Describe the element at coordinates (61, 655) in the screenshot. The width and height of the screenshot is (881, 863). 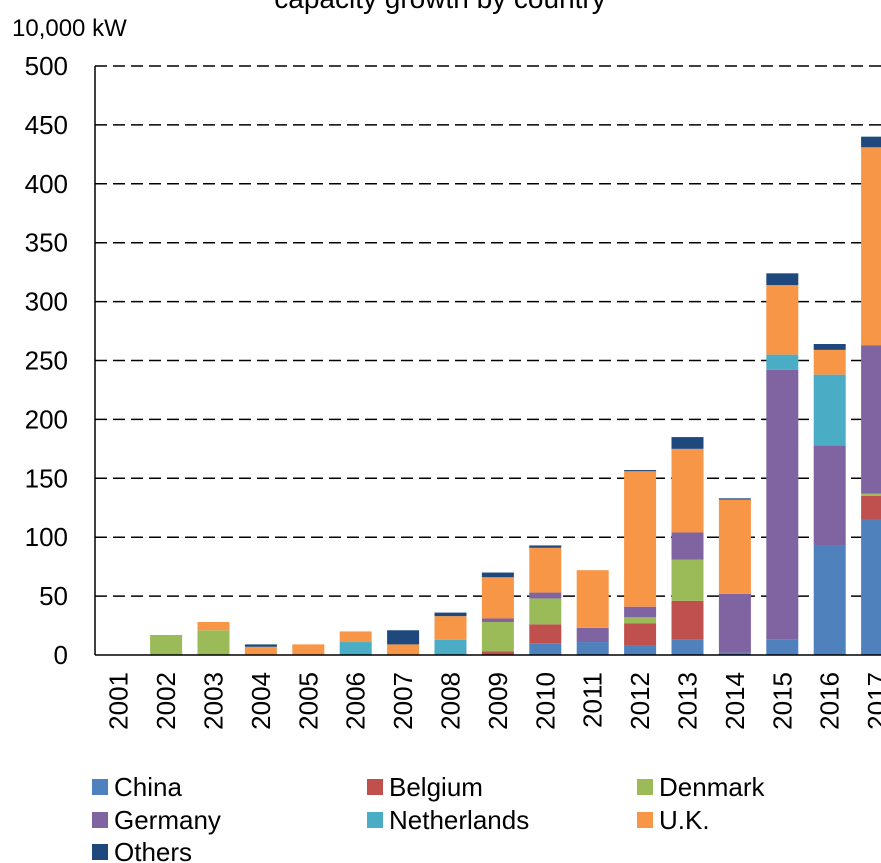
I see `y-tick-label: 0` at that location.